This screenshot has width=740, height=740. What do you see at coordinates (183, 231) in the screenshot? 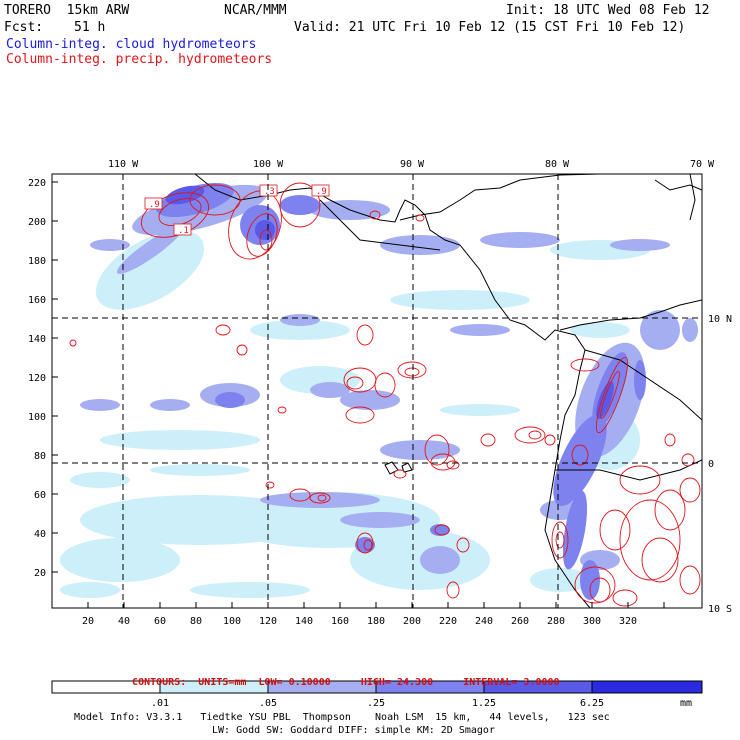
I see `label-box-4: .1` at bounding box center [183, 231].